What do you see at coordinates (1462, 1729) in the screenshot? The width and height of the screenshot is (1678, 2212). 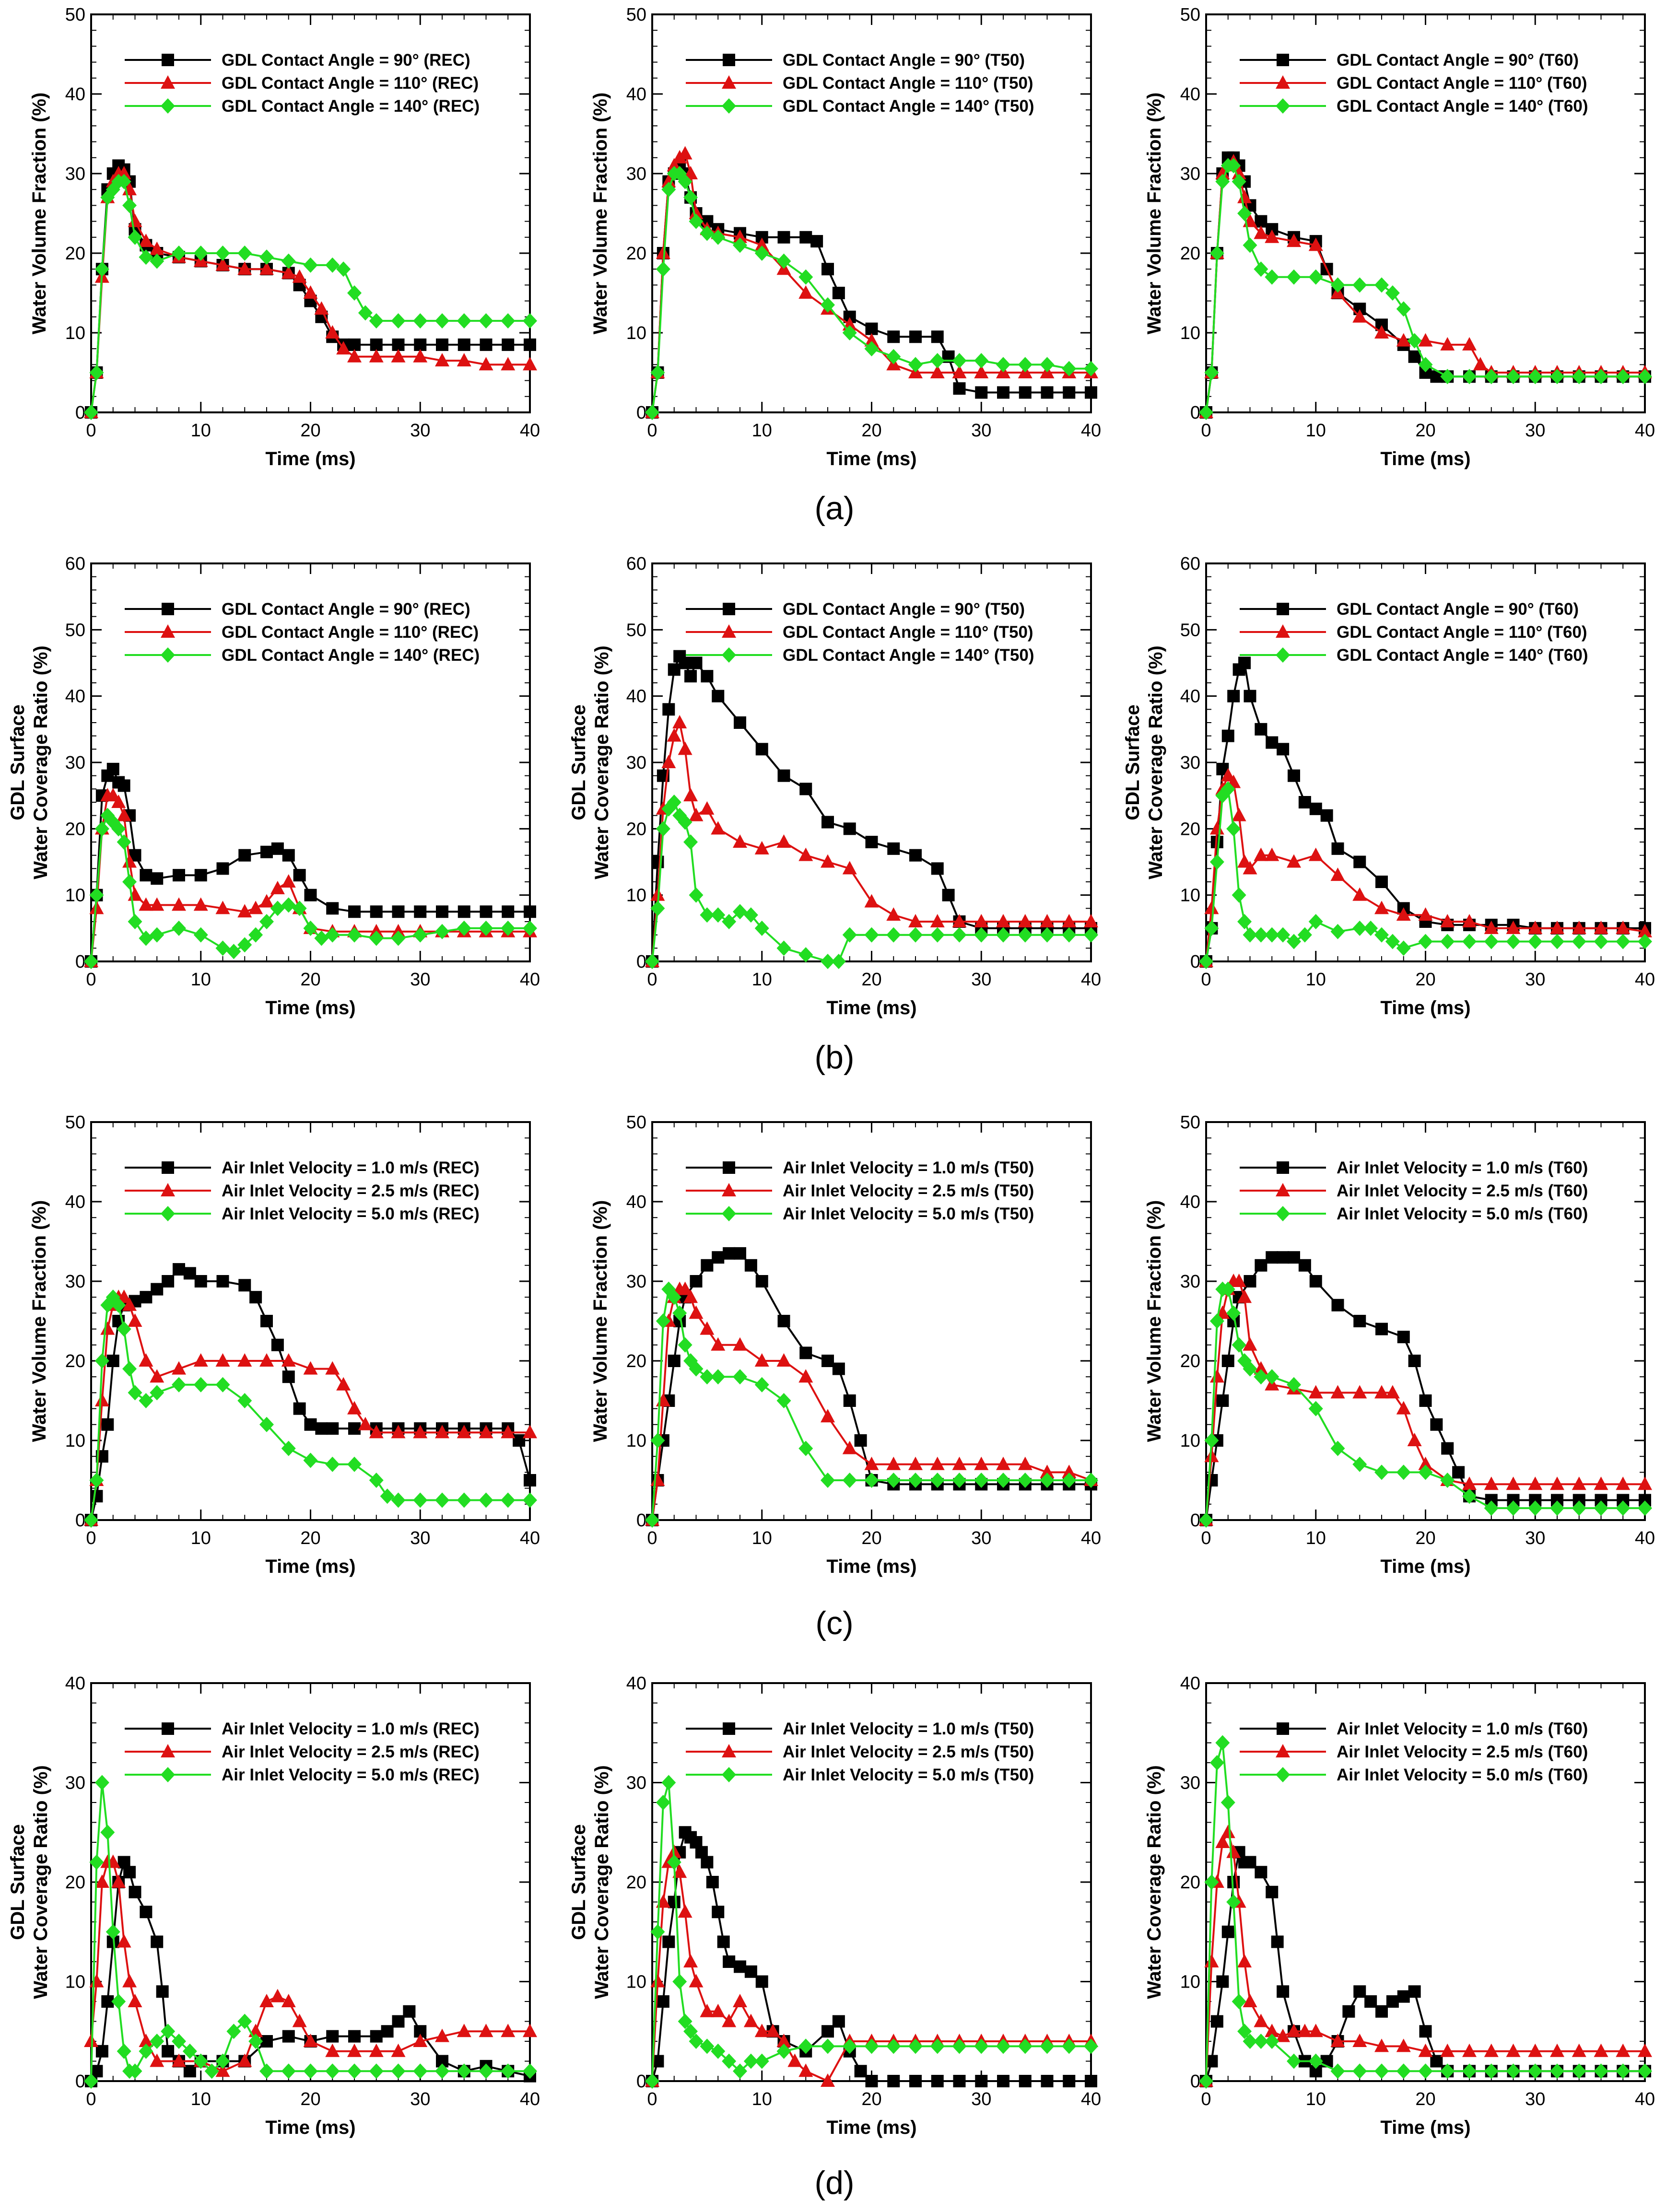 I see `legend-label: Air Inlet Velocity = 1.0 m/s (T60)` at bounding box center [1462, 1729].